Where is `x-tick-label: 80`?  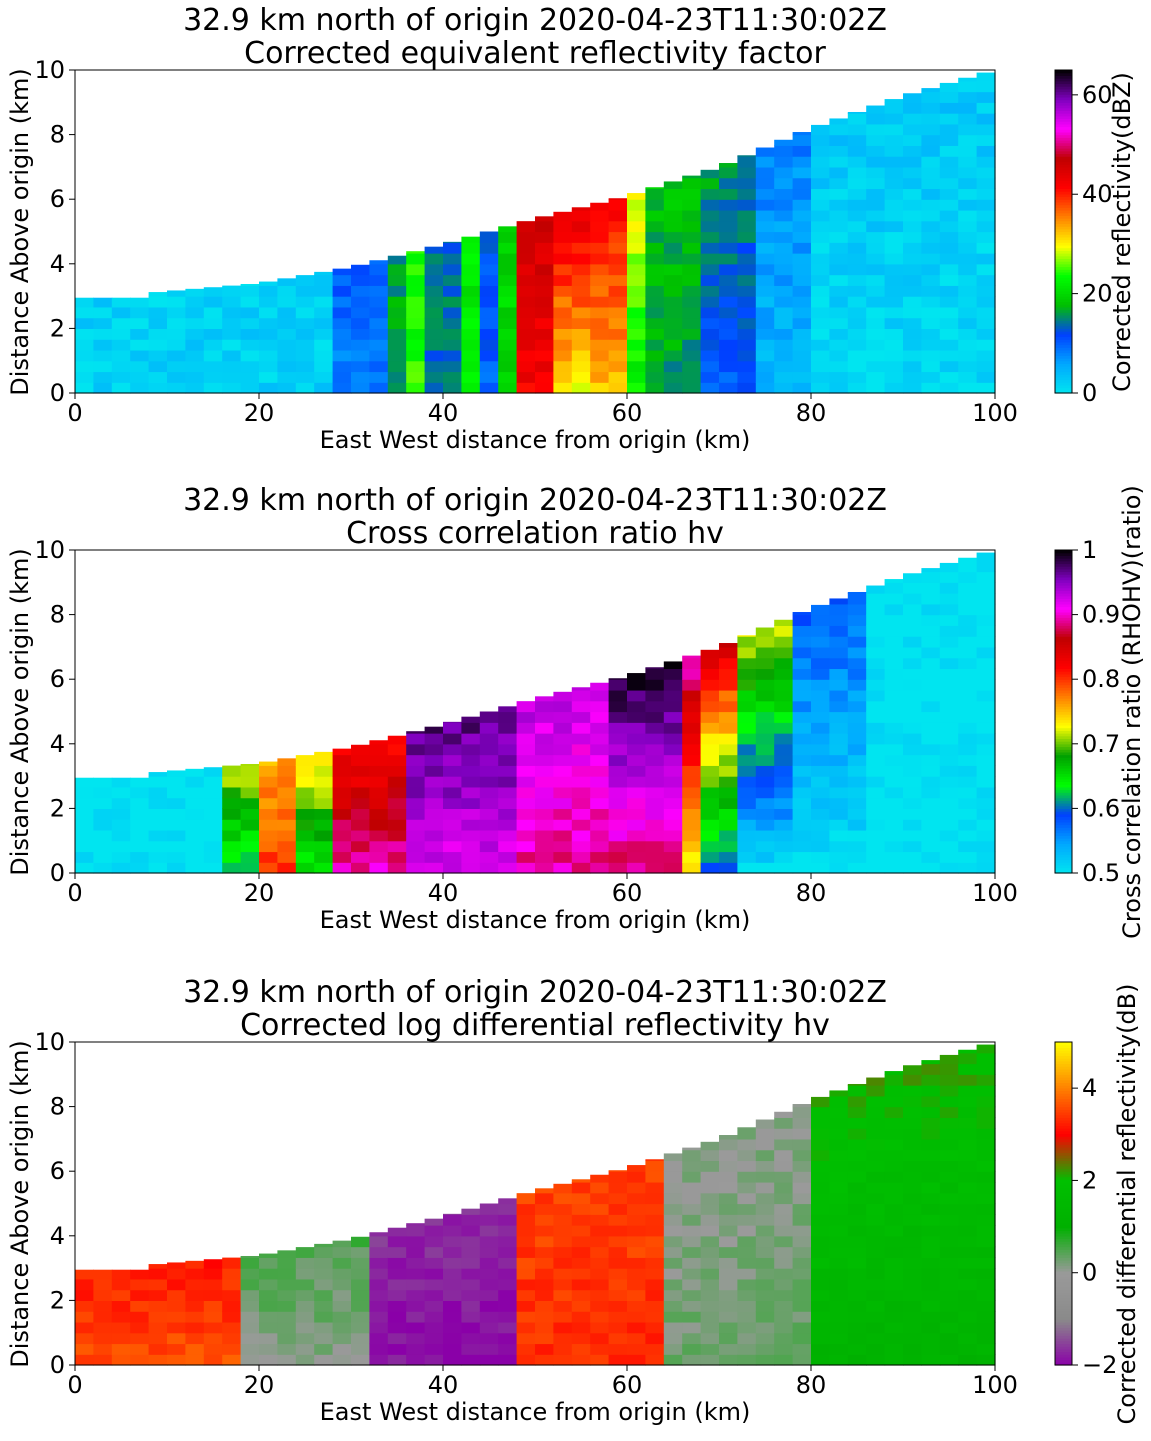 x-tick-label: 80 is located at coordinates (811, 413).